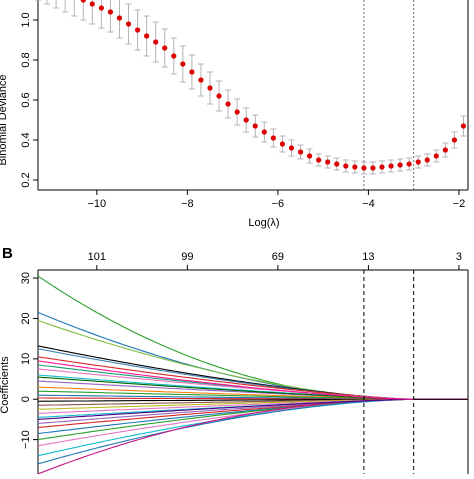 Image resolution: width=474 pixels, height=479 pixels. What do you see at coordinates (26, 399) in the screenshot?
I see `panel-b-ytick-label: 0` at bounding box center [26, 399].